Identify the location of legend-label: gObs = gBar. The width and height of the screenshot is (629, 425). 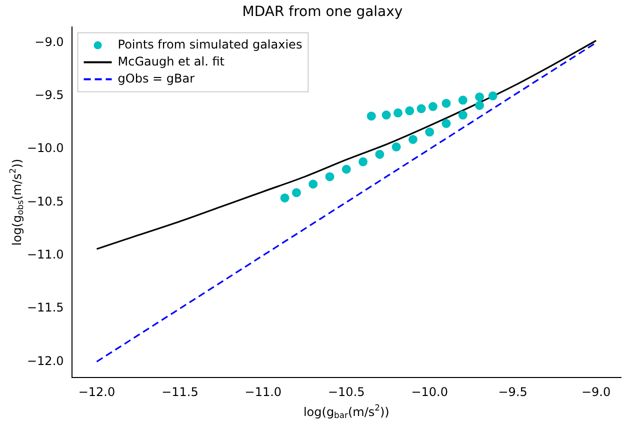
(156, 78).